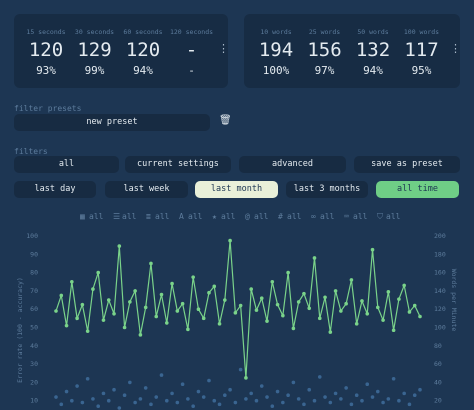 The height and width of the screenshot is (410, 474). What do you see at coordinates (46, 32) in the screenshot?
I see `mode-label: 15 seconds` at bounding box center [46, 32].